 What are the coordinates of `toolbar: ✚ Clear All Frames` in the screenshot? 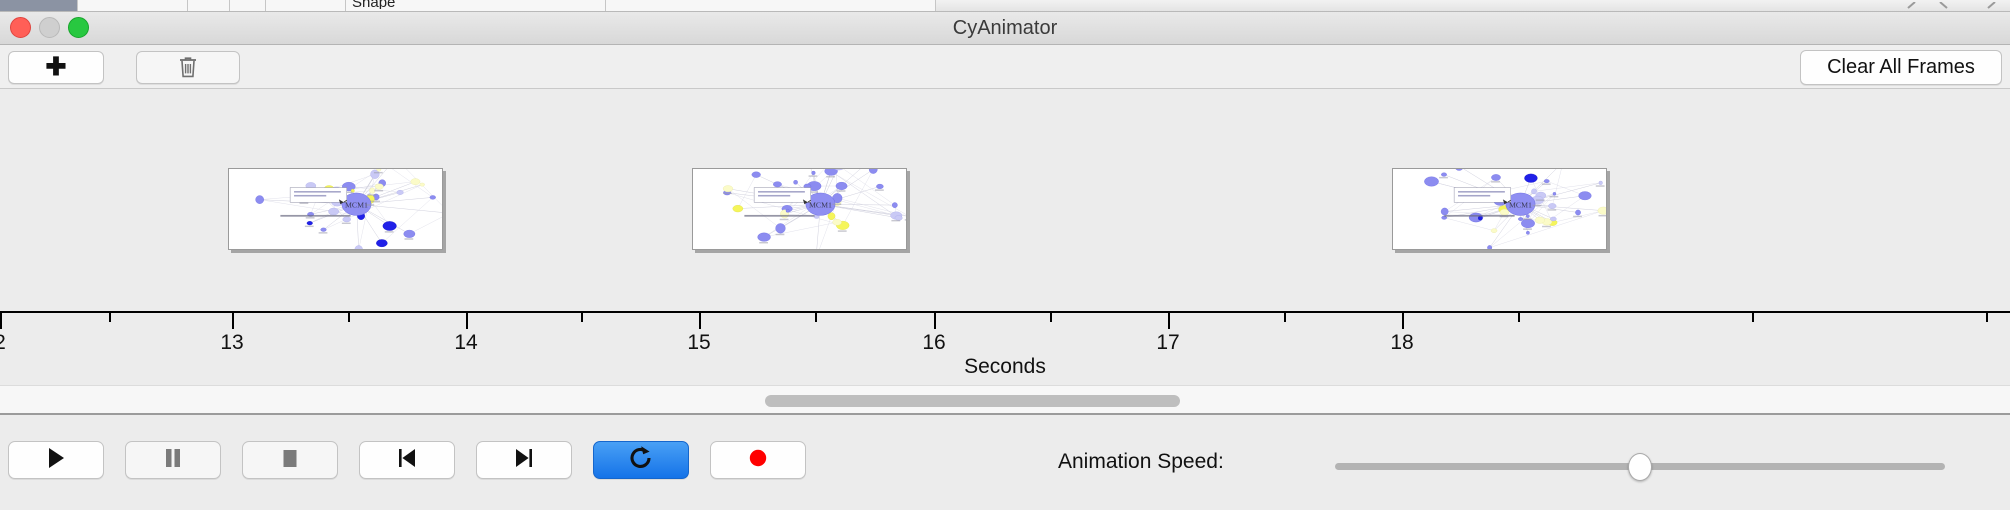 It's located at (1005, 67).